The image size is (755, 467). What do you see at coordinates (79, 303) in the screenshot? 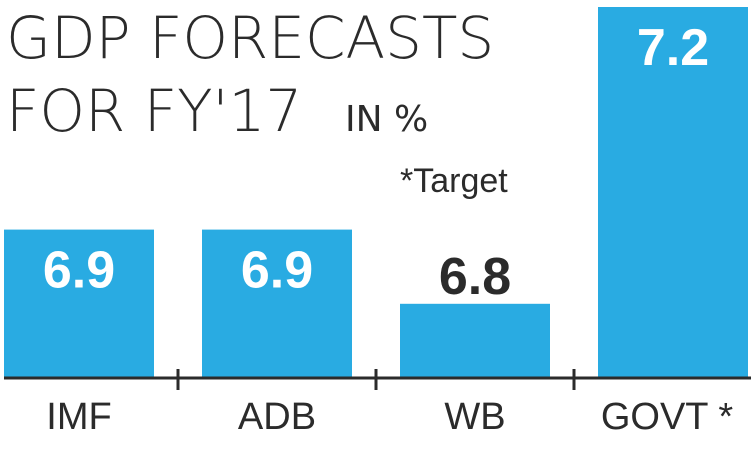
I see `bar-imf` at bounding box center [79, 303].